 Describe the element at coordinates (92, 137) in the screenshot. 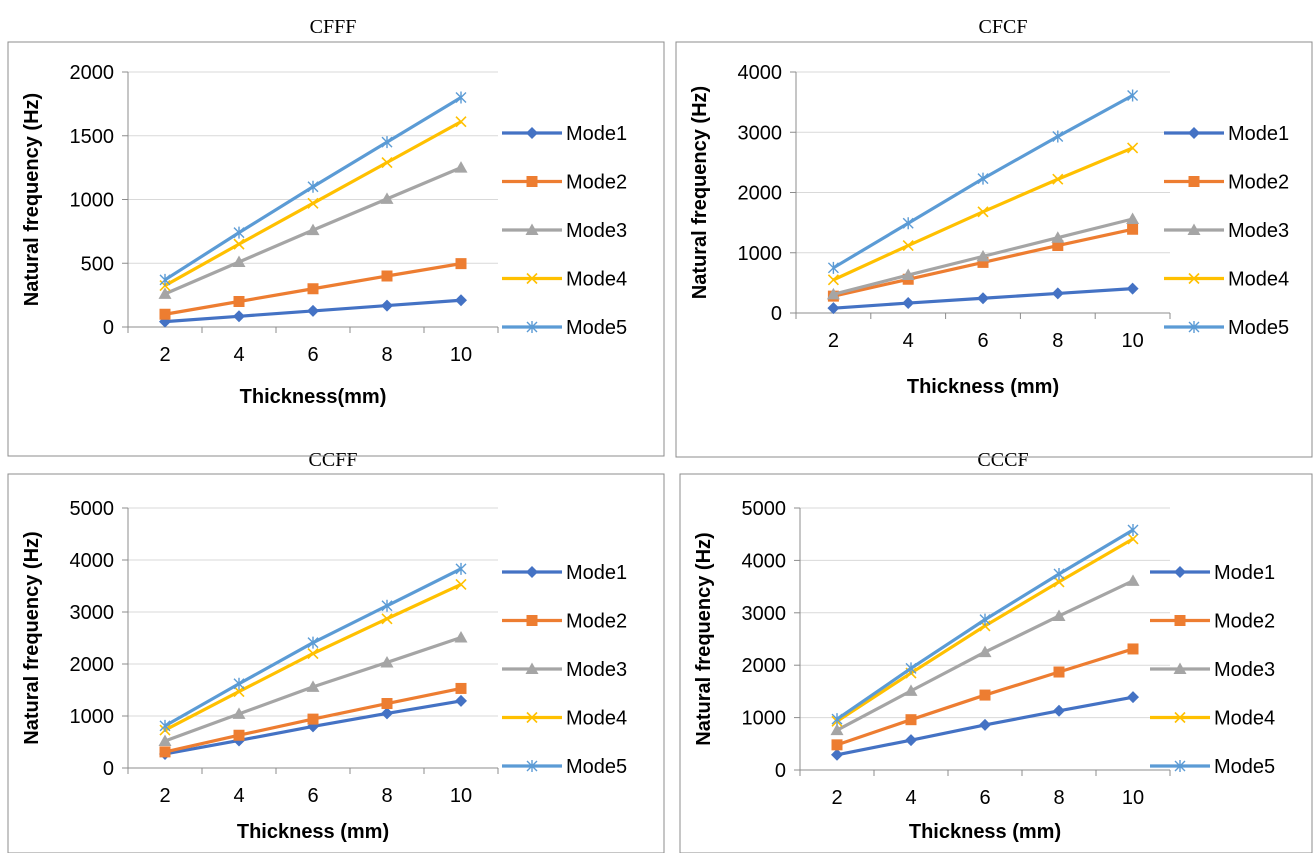

I see `y-tick-label: 1500` at that location.